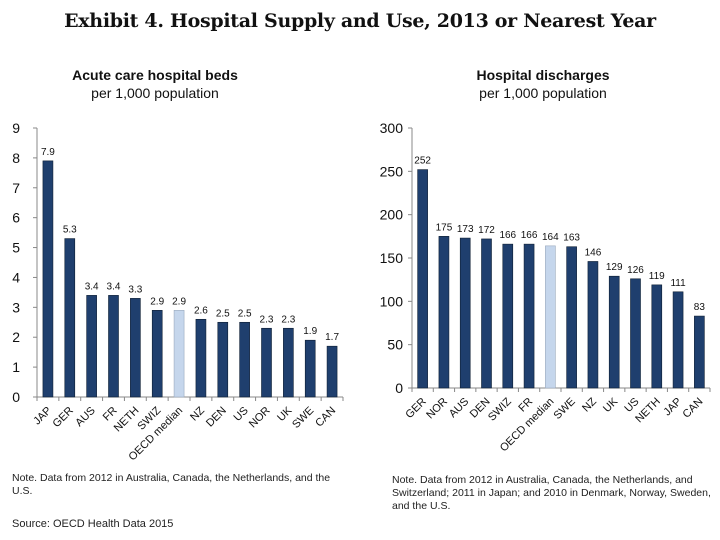 The image size is (720, 540). What do you see at coordinates (16, 128) in the screenshot?
I see `y-tick-label: 9` at bounding box center [16, 128].